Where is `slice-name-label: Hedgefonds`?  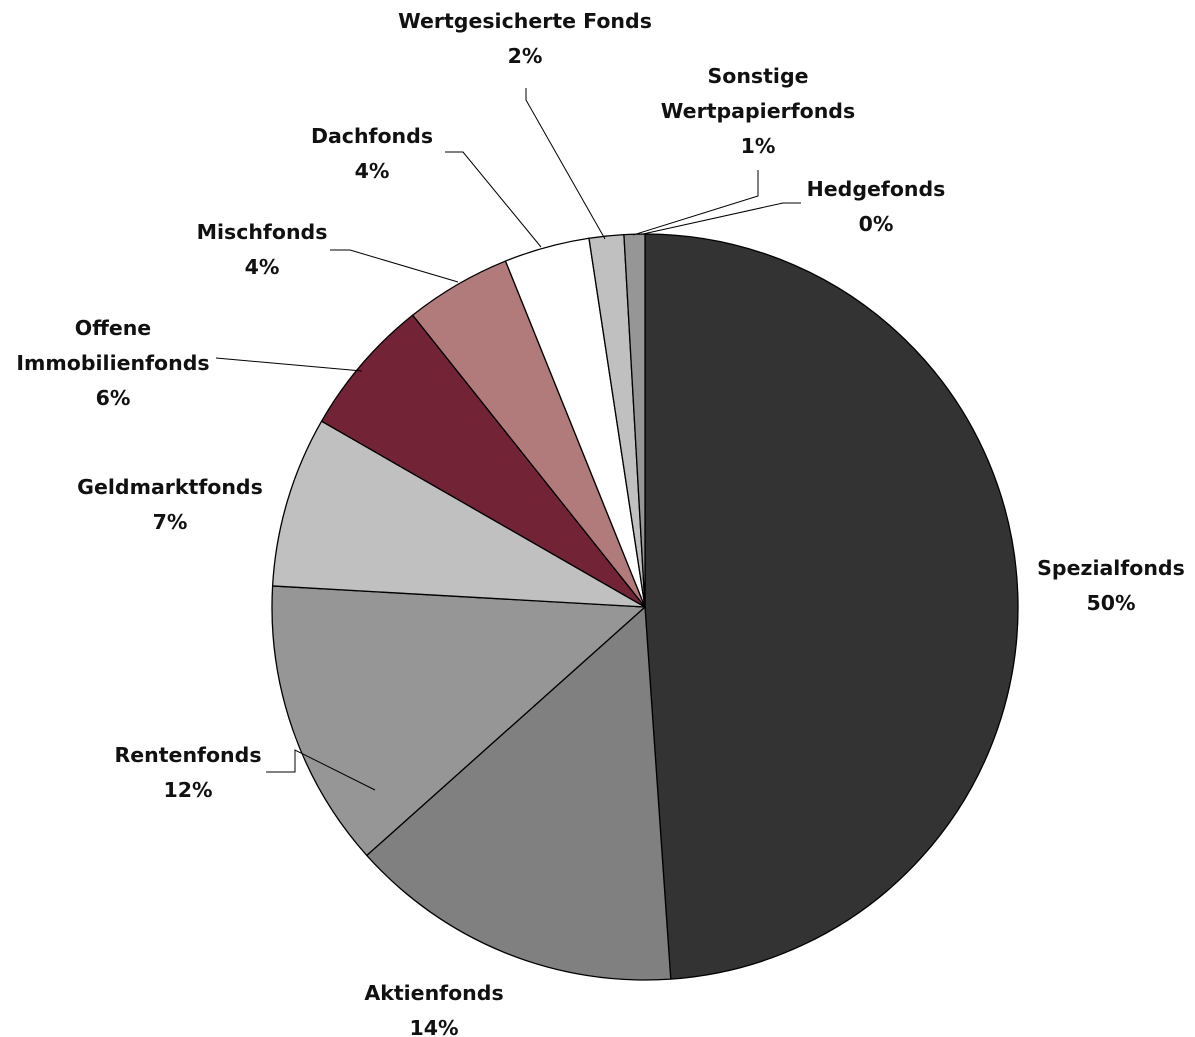
slice-name-label: Hedgefonds is located at coordinates (876, 189).